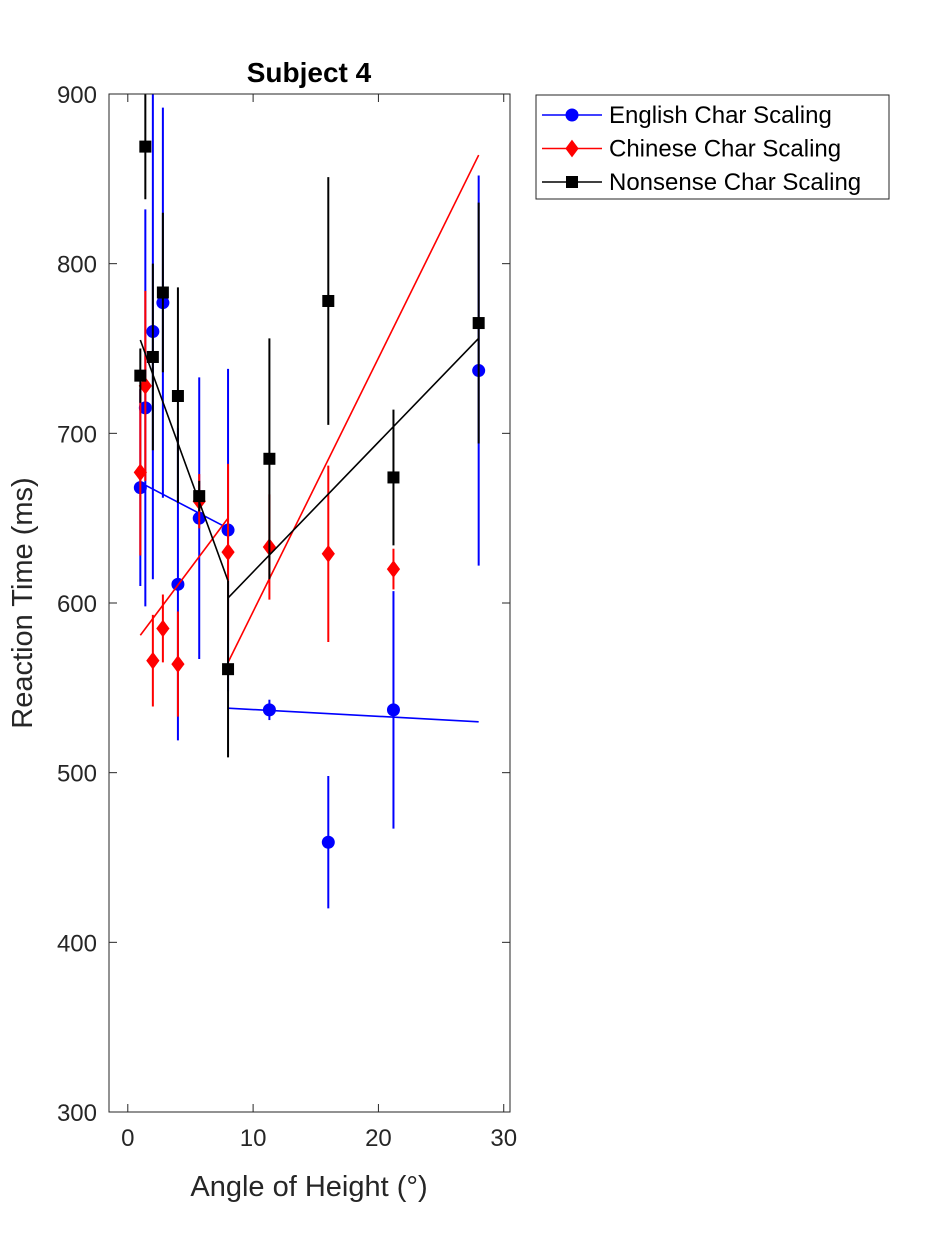  What do you see at coordinates (503, 1138) in the screenshot?
I see `x-tick-label: 30` at bounding box center [503, 1138].